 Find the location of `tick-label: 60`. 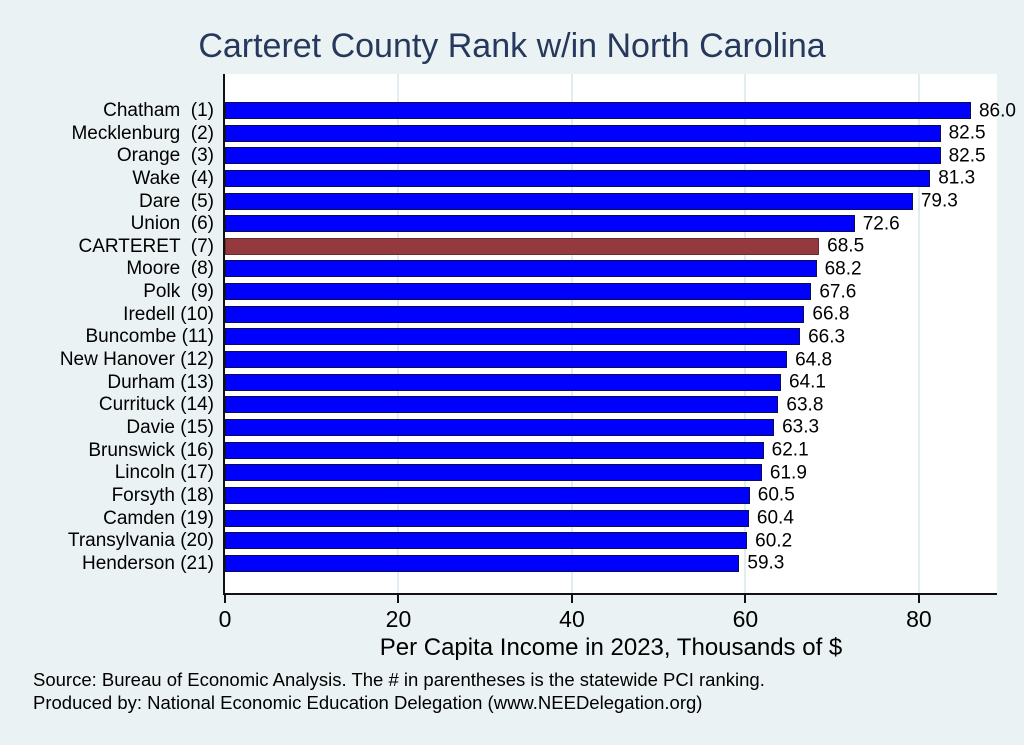

tick-label: 60 is located at coordinates (745, 619).